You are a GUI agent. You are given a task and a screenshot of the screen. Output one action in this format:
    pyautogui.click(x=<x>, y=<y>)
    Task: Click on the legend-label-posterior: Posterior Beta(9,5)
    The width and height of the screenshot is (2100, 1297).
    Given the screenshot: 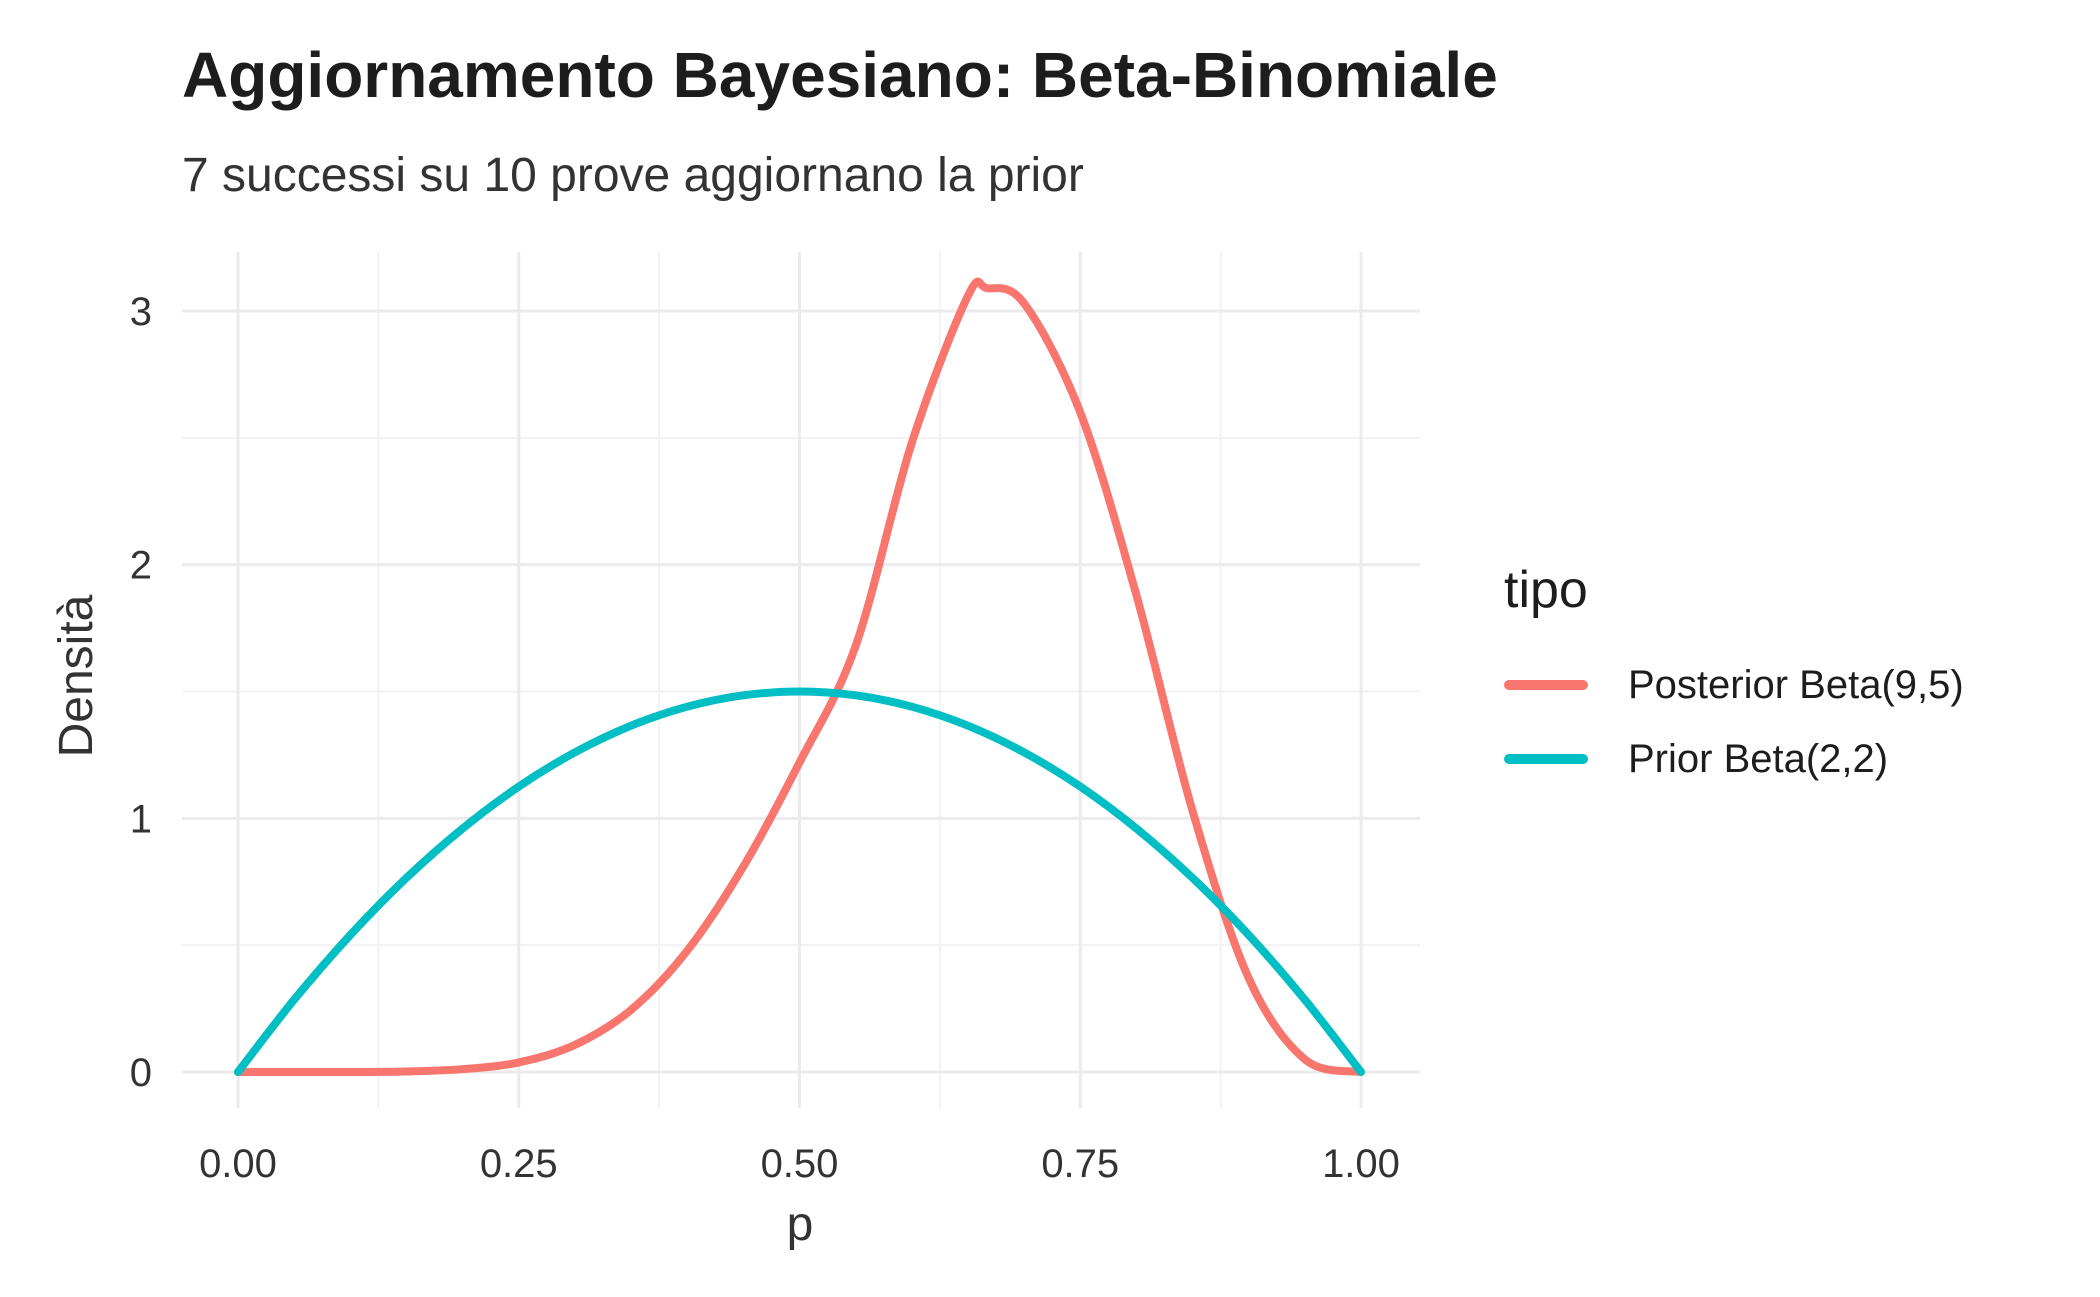 What is the action you would take?
    pyautogui.click(x=1796, y=684)
    